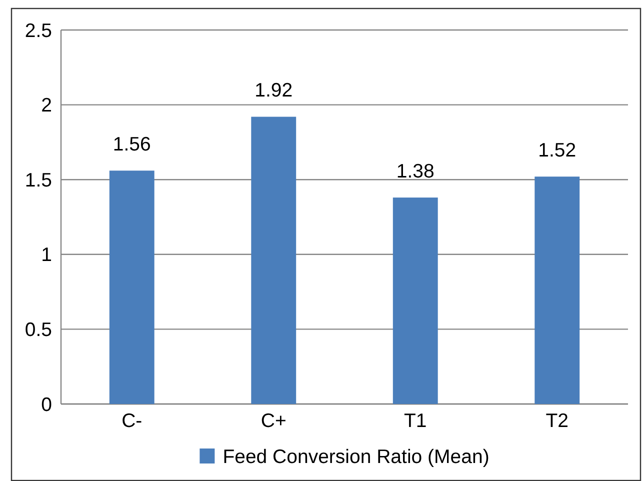 This screenshot has width=643, height=481. What do you see at coordinates (38, 180) in the screenshot?
I see `y-tick-label: 1.5` at bounding box center [38, 180].